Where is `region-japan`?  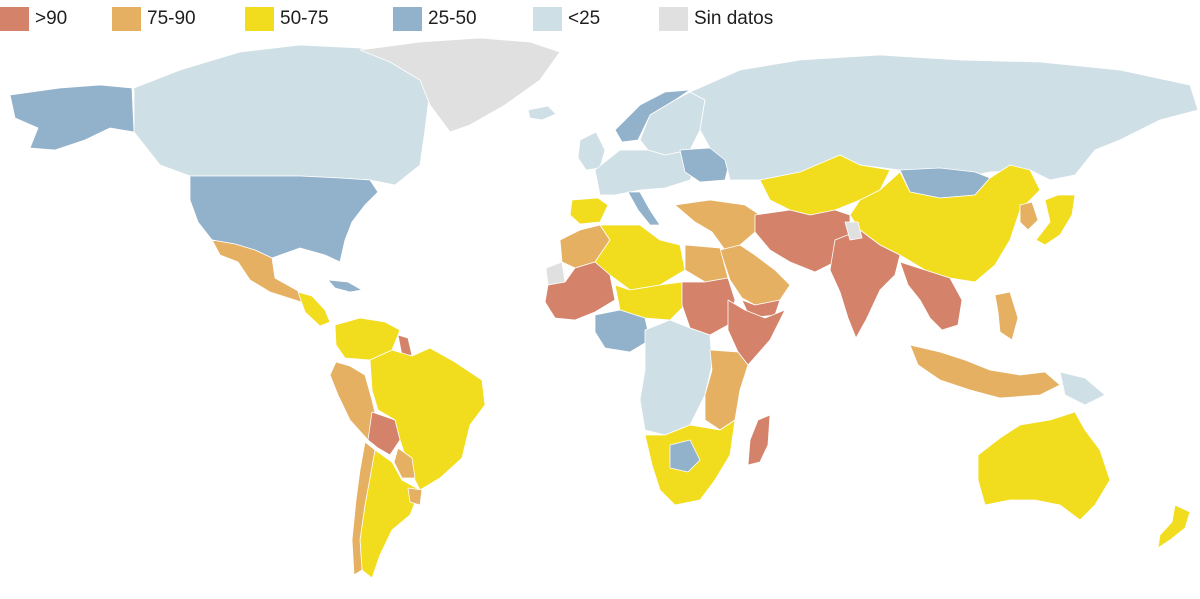
region-japan is located at coordinates (1055, 220).